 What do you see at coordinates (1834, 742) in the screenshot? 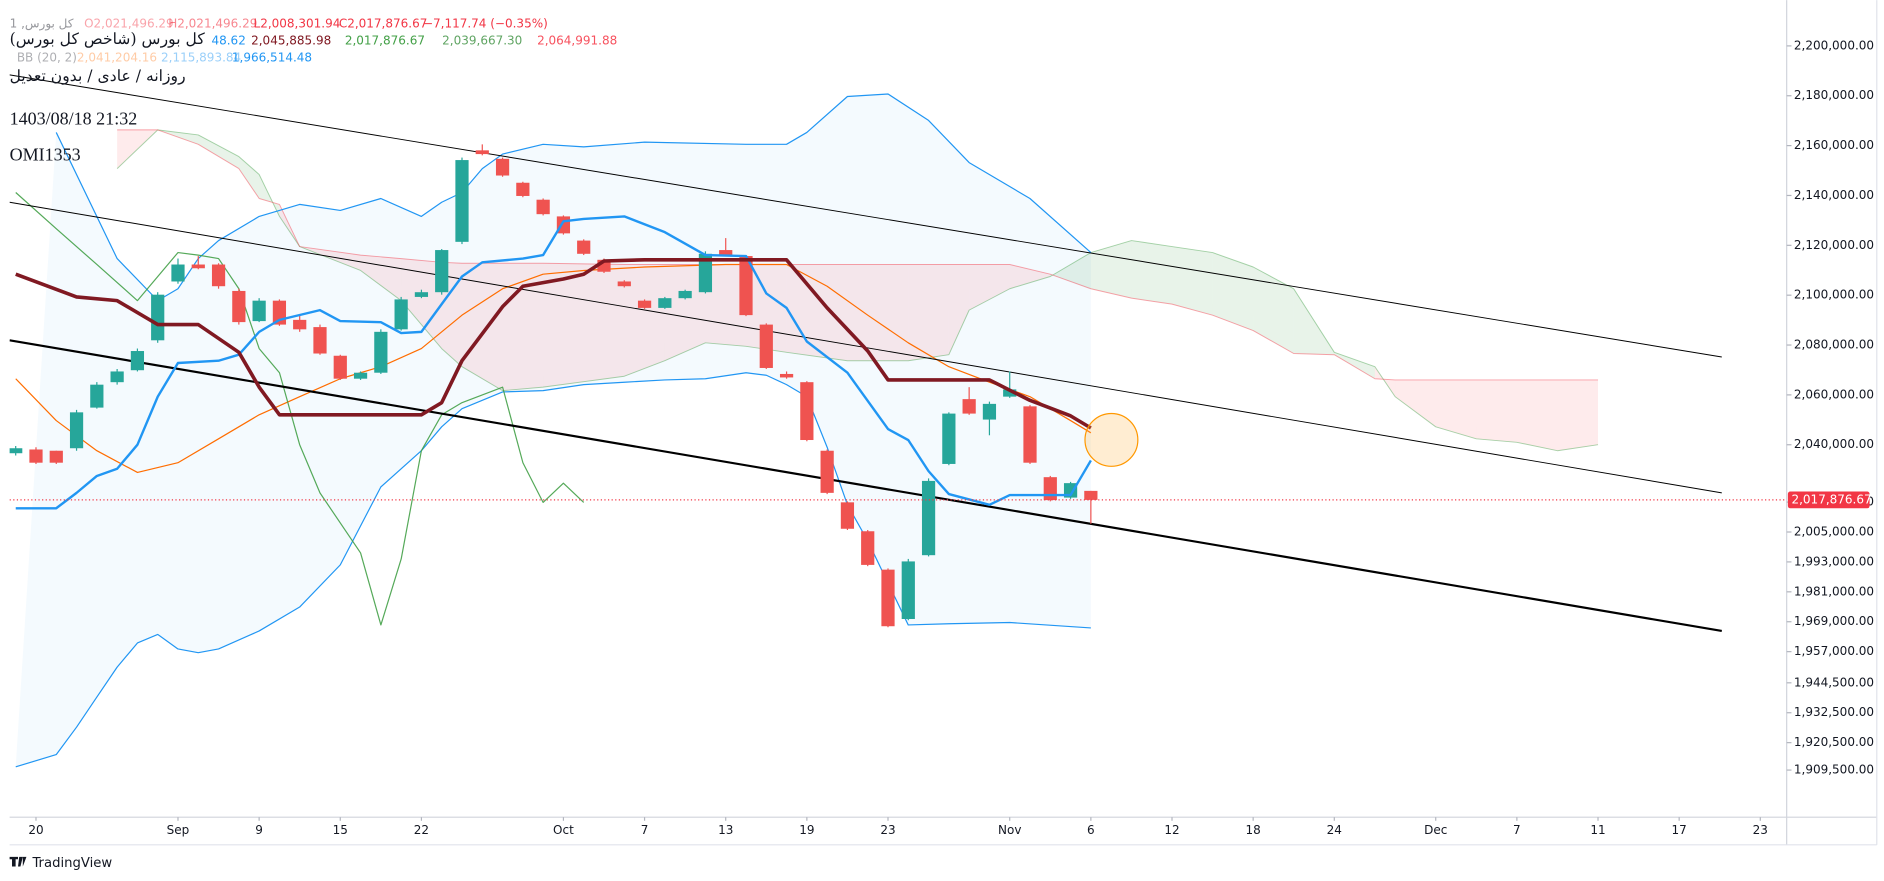
I see `y-tick-label: 1,920,500.00` at bounding box center [1834, 742].